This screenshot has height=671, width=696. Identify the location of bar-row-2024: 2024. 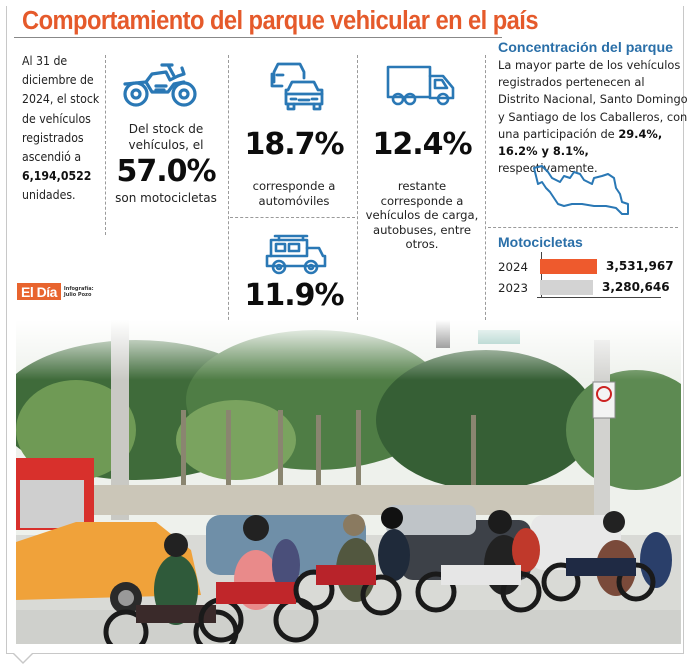
(547, 266).